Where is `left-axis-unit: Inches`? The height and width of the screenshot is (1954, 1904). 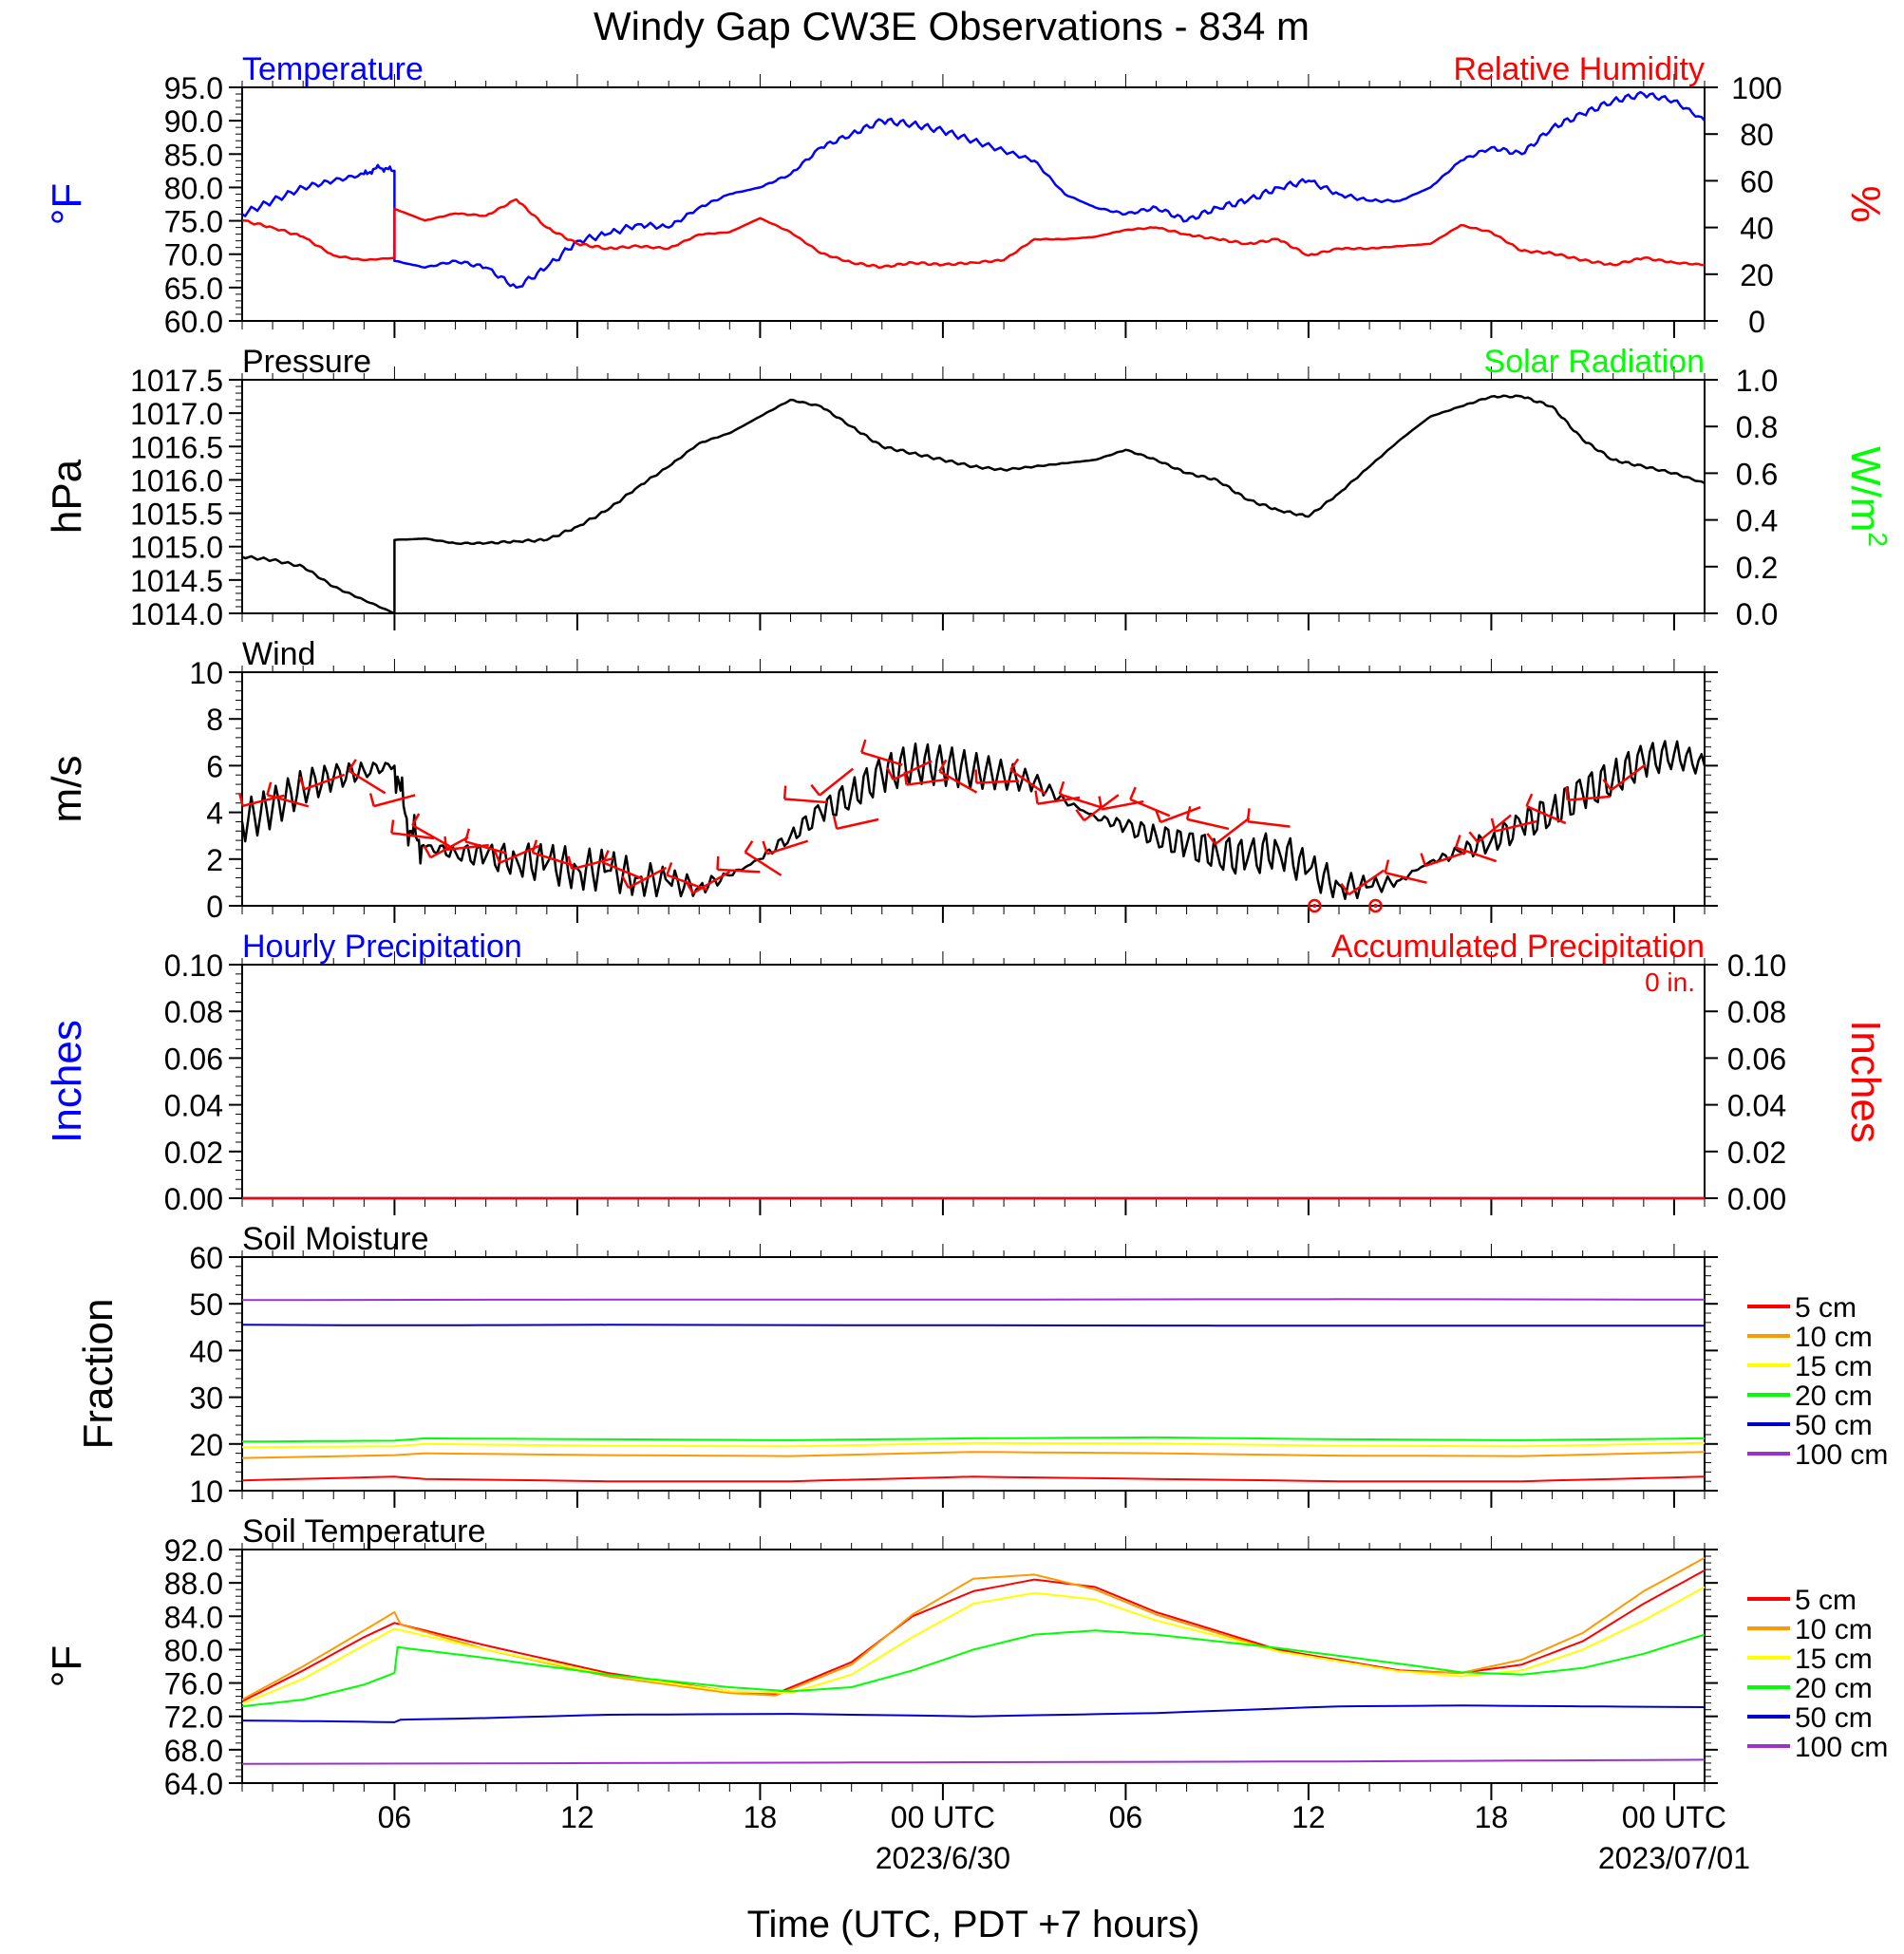
left-axis-unit: Inches is located at coordinates (67, 1081).